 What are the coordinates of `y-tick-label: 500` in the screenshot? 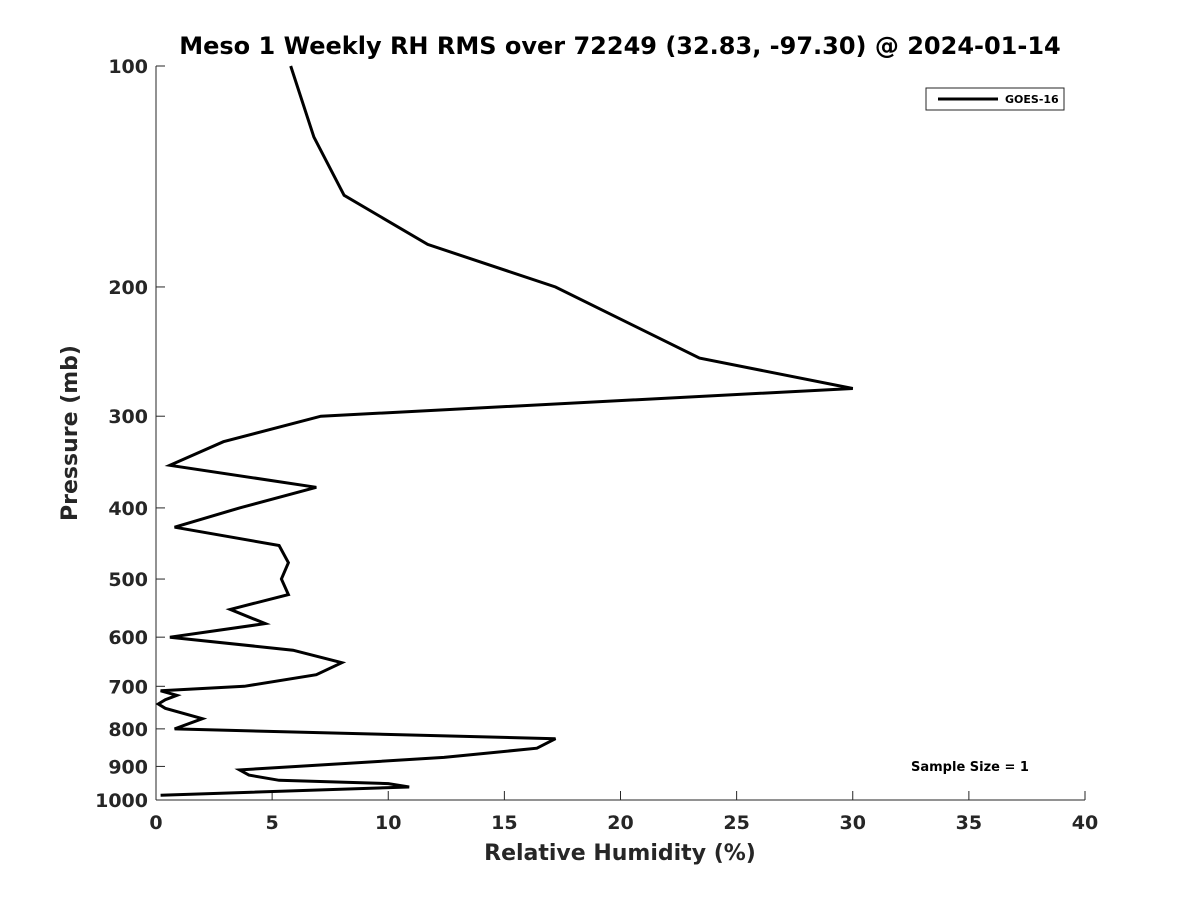 It's located at (128, 580).